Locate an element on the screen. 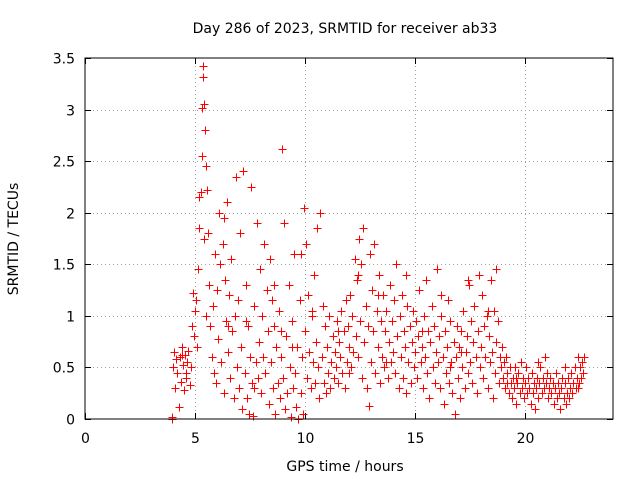  y-tick-label: 2.5 is located at coordinates (64, 163).